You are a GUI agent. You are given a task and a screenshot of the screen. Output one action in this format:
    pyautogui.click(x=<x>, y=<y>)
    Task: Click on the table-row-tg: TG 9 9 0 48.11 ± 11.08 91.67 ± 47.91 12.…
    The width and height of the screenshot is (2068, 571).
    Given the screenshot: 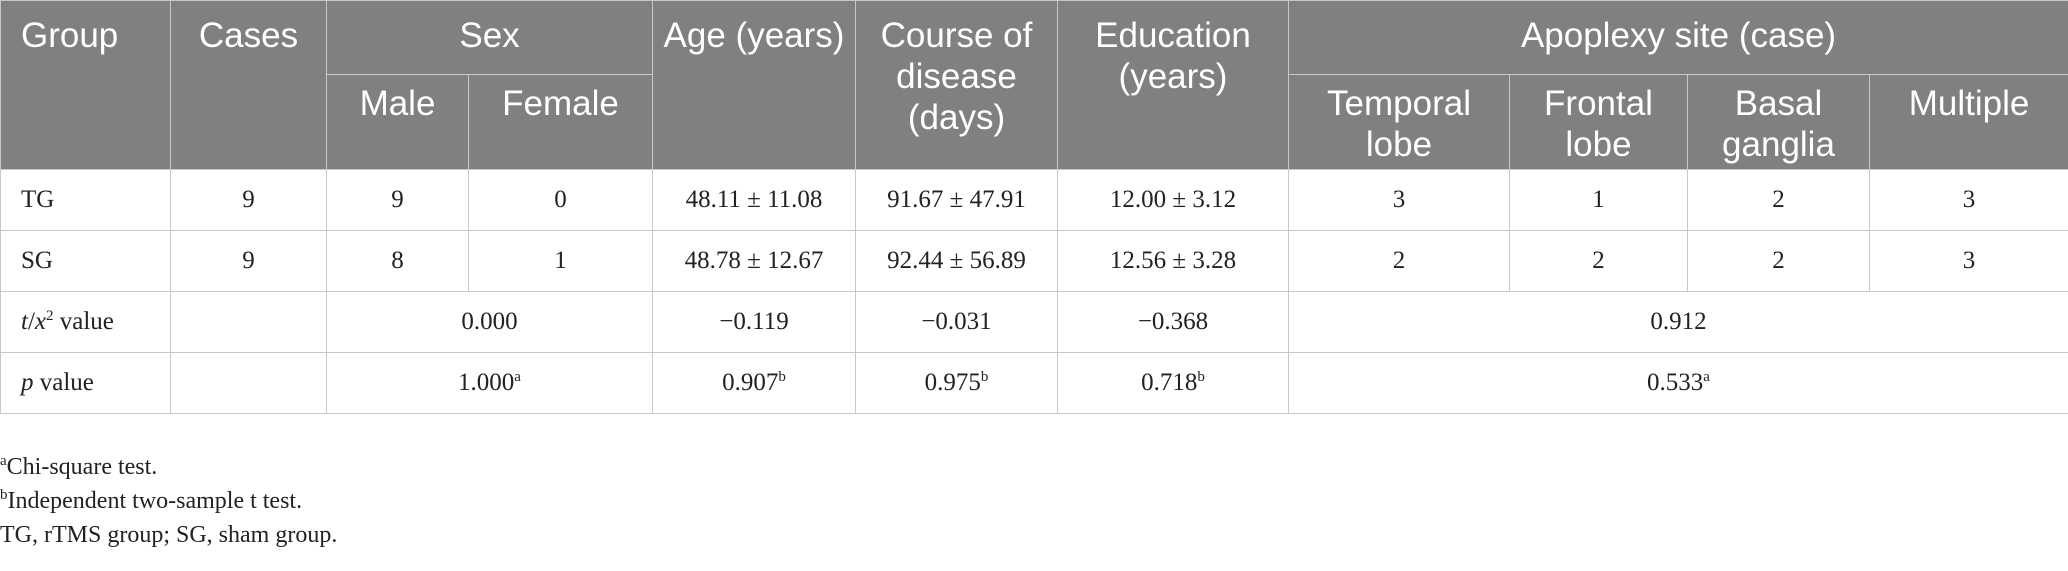 What is the action you would take?
    pyautogui.click(x=1034, y=200)
    